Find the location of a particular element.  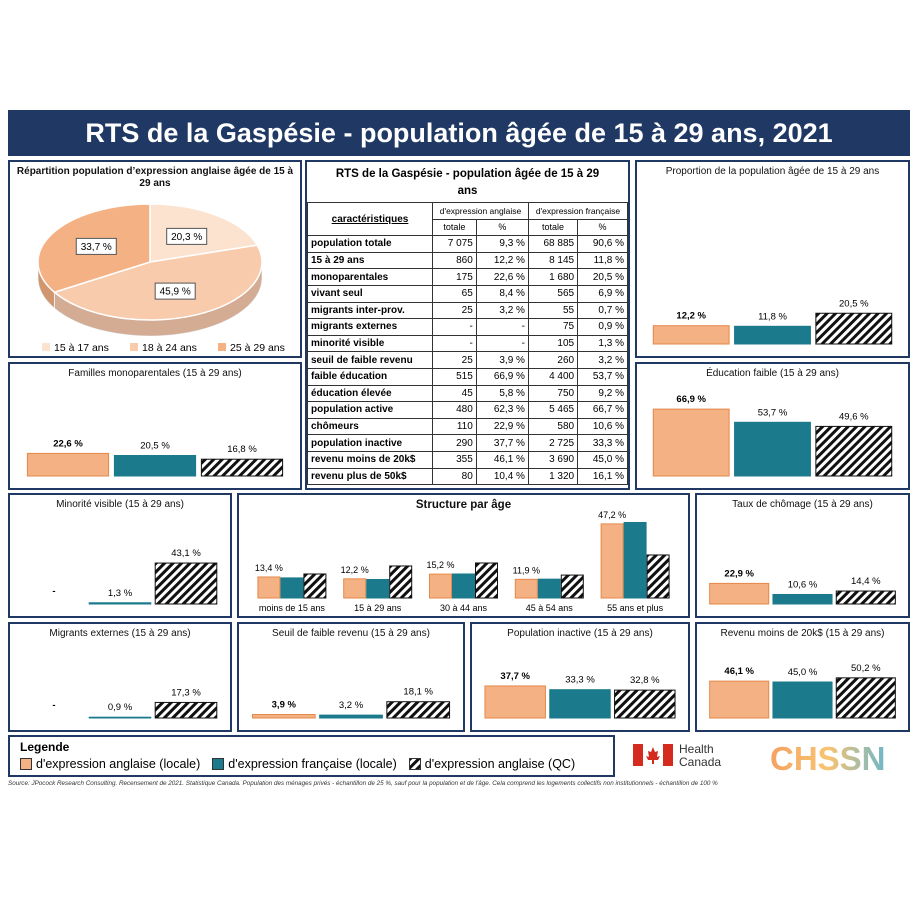

table-cell: 5 465 is located at coordinates (553, 410).